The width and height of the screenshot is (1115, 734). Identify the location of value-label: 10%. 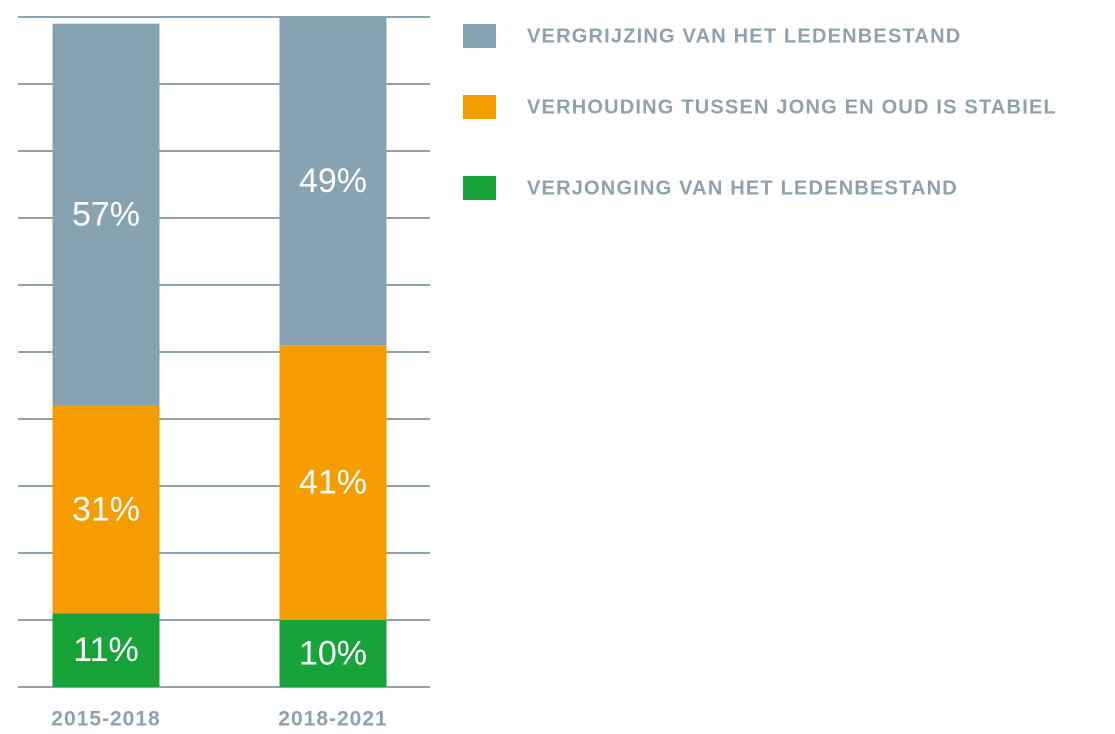
(333, 653).